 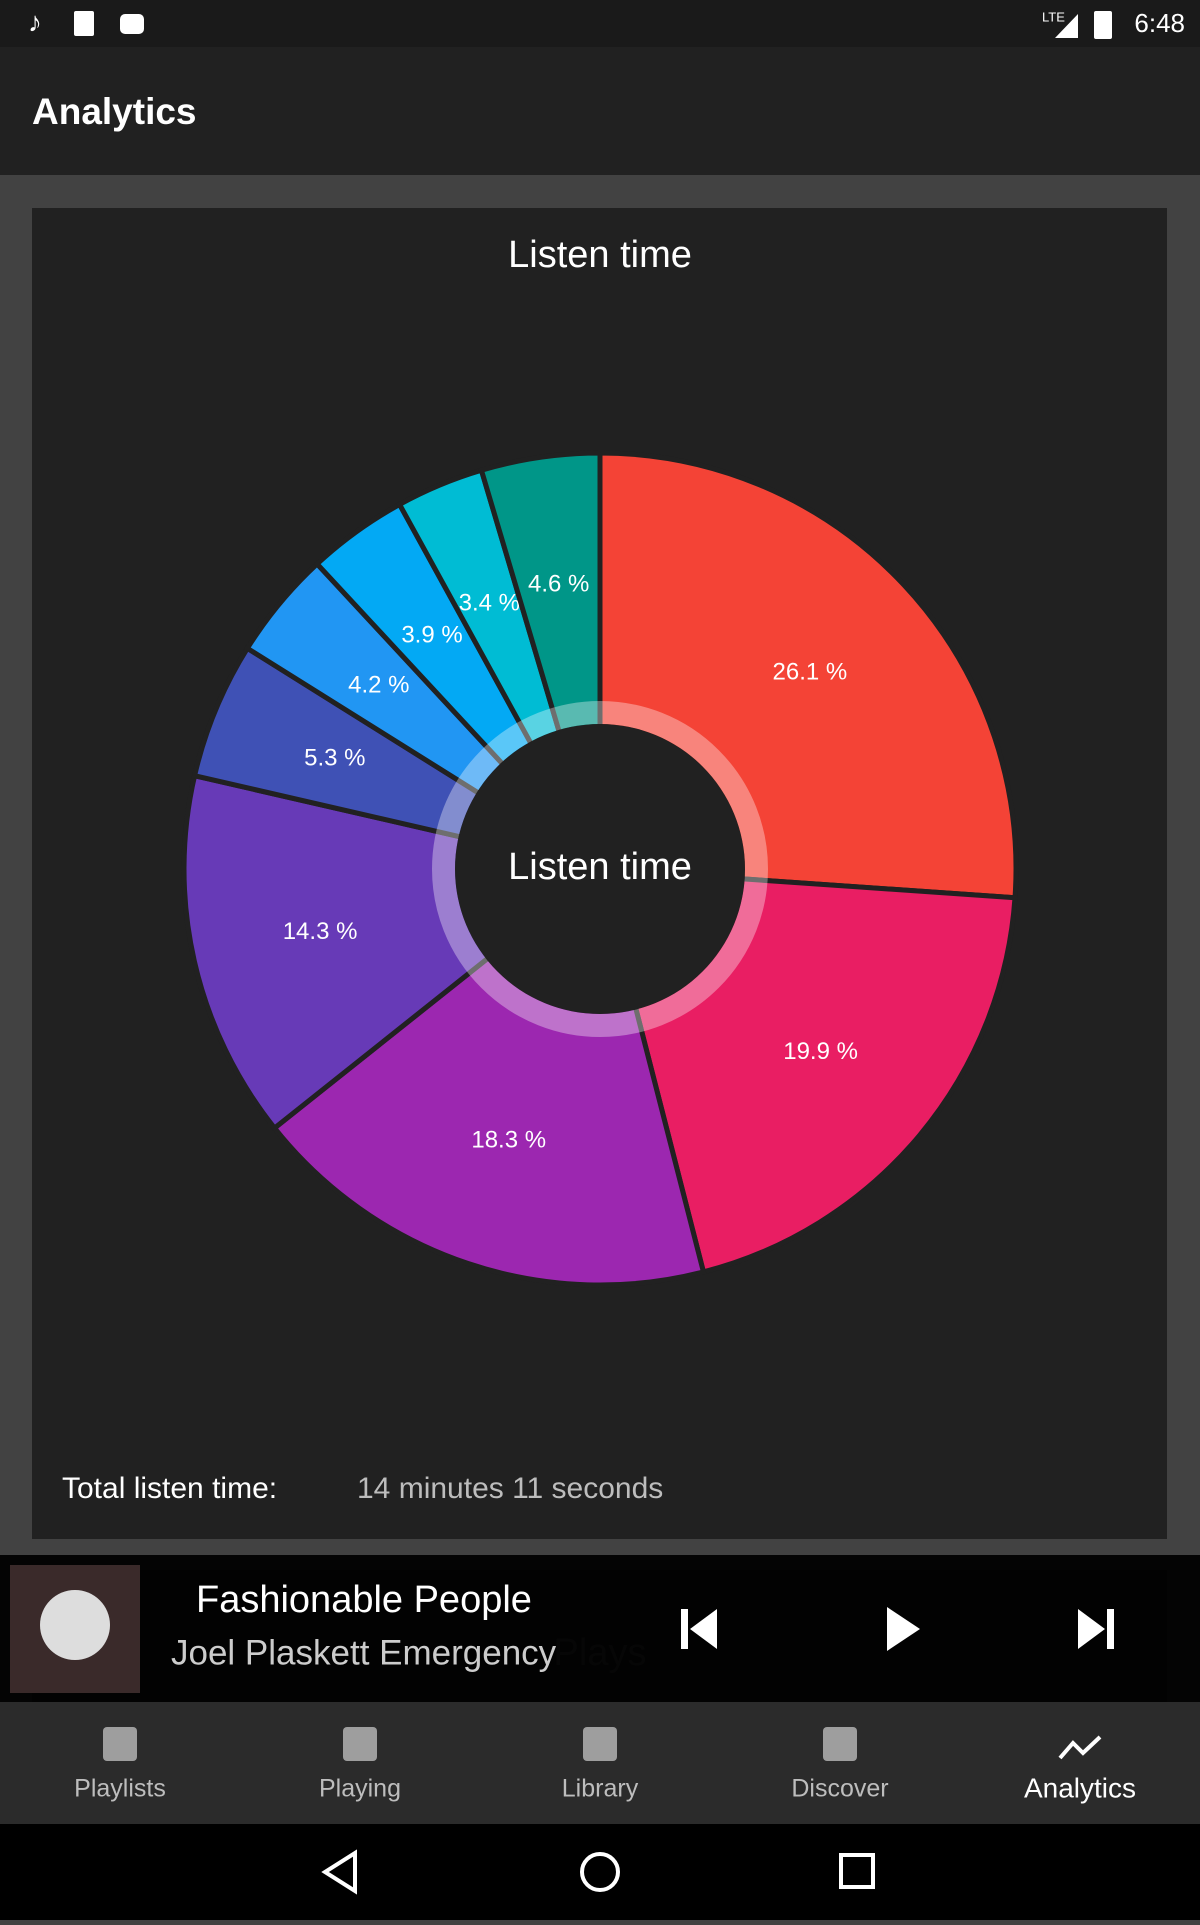 What do you see at coordinates (857, 1871) in the screenshot?
I see `recents-button` at bounding box center [857, 1871].